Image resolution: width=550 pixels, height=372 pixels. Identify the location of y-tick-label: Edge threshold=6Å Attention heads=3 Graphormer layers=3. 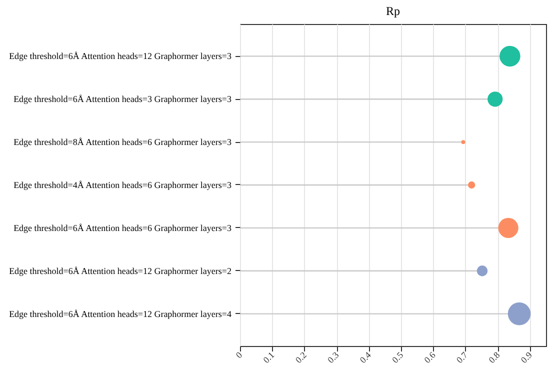
(123, 99).